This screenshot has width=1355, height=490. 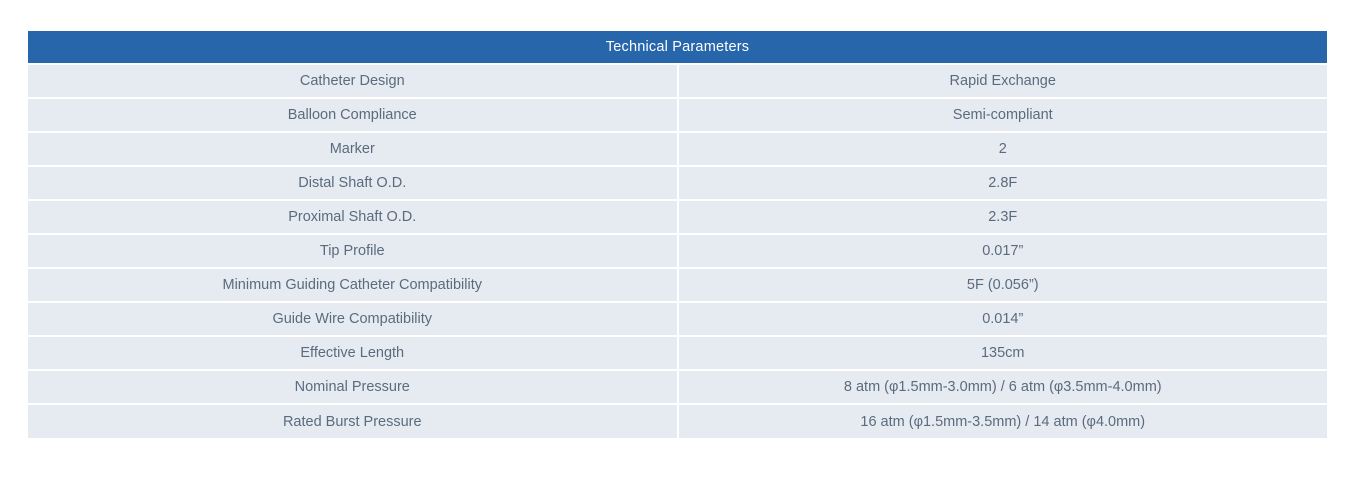 What do you see at coordinates (353, 421) in the screenshot?
I see `parameter-label: Rated Burst Pressure` at bounding box center [353, 421].